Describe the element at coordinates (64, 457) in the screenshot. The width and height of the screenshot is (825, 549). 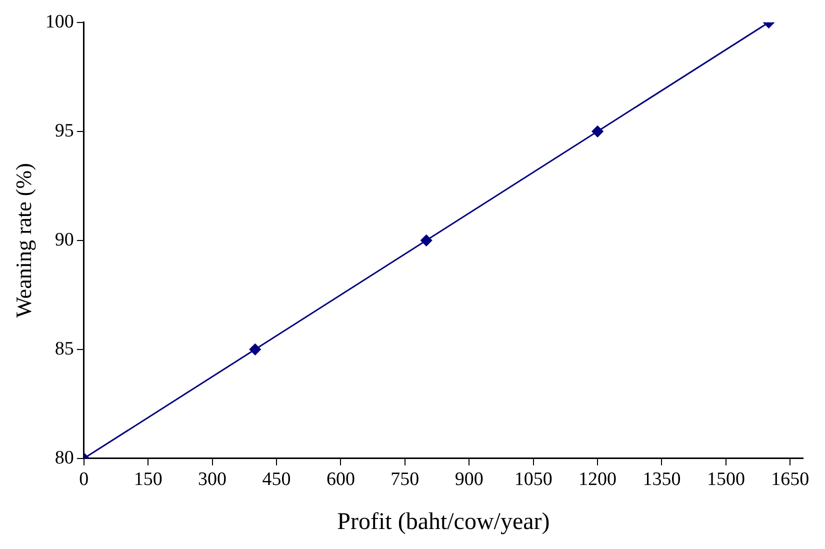
I see `y-tick-label: 80` at that location.